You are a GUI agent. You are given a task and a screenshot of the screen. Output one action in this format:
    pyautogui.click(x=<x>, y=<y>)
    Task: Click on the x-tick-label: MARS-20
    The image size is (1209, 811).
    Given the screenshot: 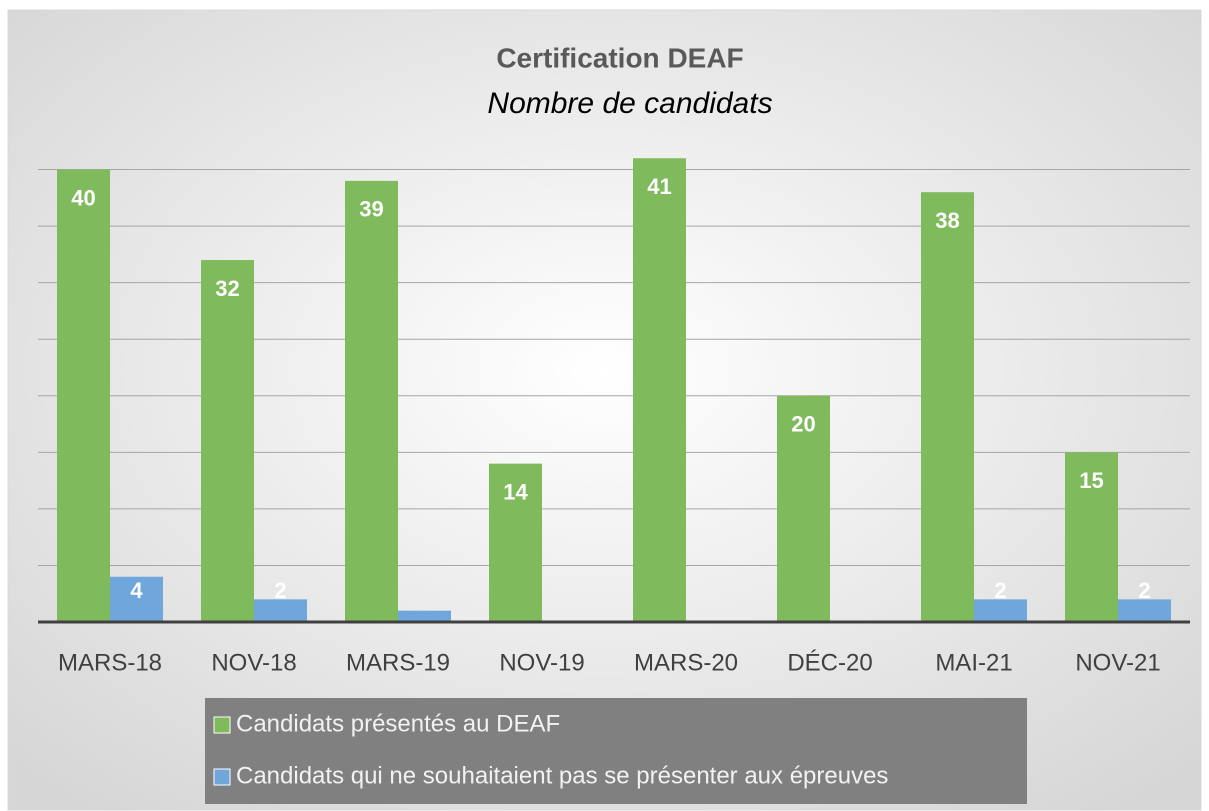 What is the action you would take?
    pyautogui.click(x=686, y=662)
    